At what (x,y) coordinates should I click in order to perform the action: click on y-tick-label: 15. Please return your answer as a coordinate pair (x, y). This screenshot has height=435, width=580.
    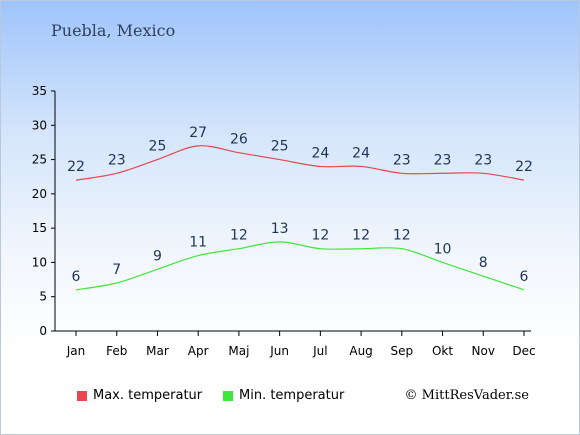
    Looking at the image, I should click on (39, 228).